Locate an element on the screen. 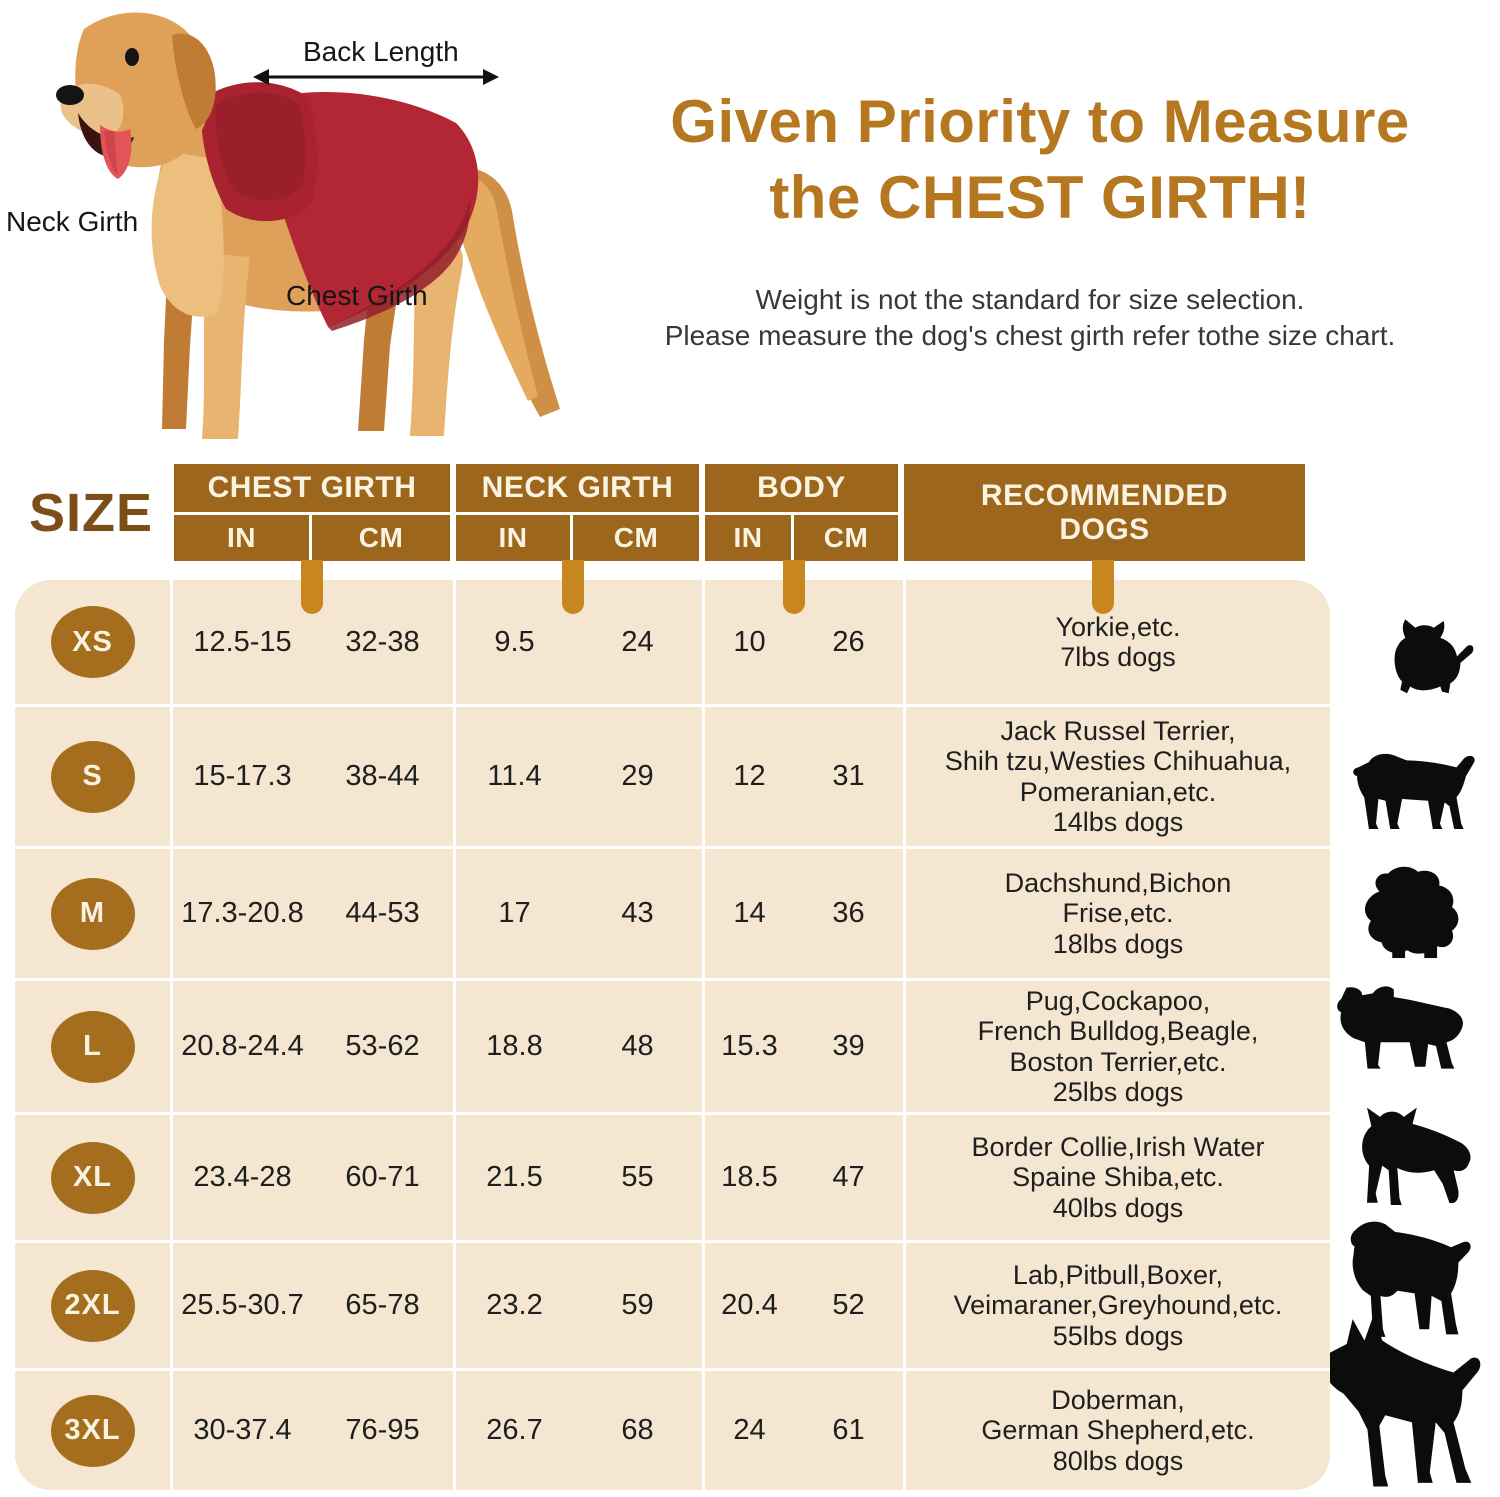 This screenshot has width=1500, height=1497. neck-girth-in-value: 11.4 is located at coordinates (513, 776).